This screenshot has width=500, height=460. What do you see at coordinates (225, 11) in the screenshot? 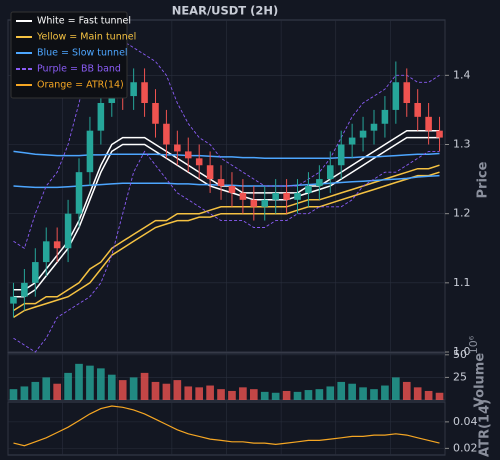
I see `chart-title: NEAR/USDT (2H)` at bounding box center [225, 11].